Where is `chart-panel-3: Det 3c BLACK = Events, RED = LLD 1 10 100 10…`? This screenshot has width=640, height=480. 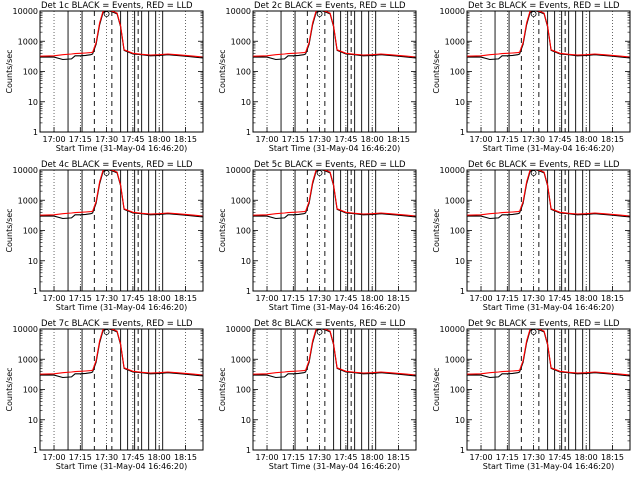
chart-panel-3: Det 3c BLACK = Events, RED = LLD 1 10 100 10… is located at coordinates (531, 77).